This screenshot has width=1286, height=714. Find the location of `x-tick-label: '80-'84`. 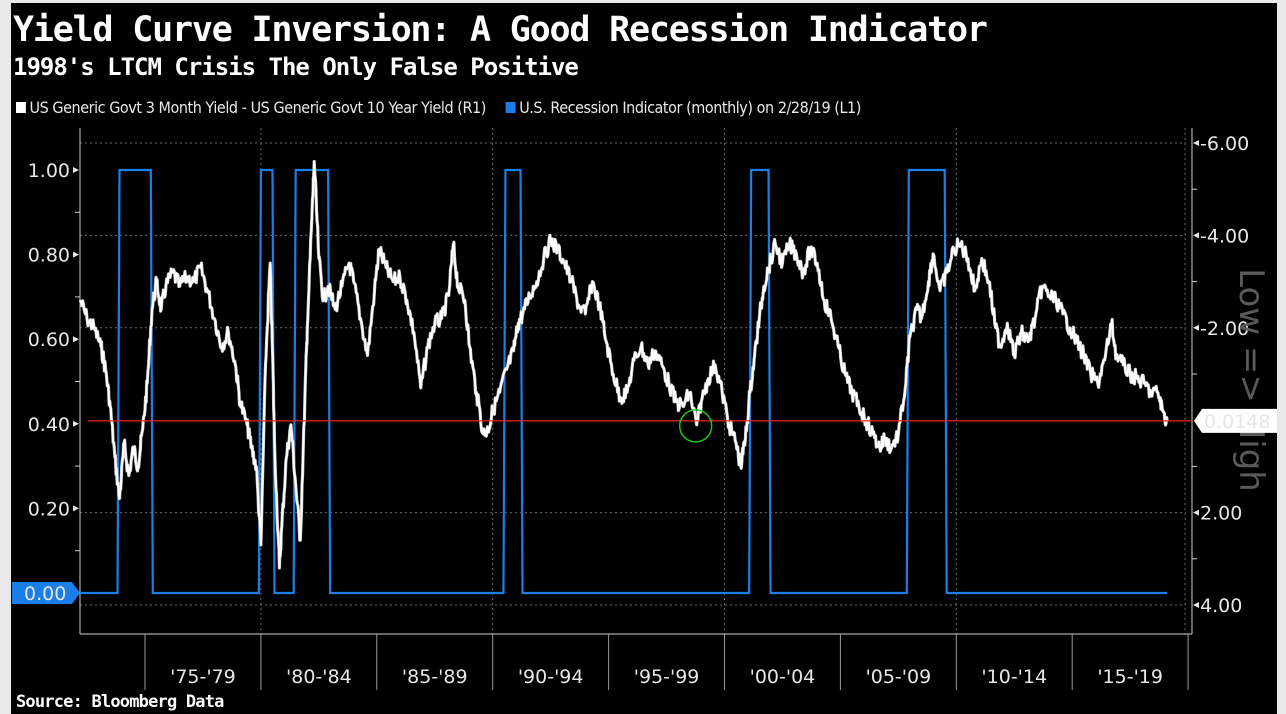

x-tick-label: '80-'84 is located at coordinates (319, 677).